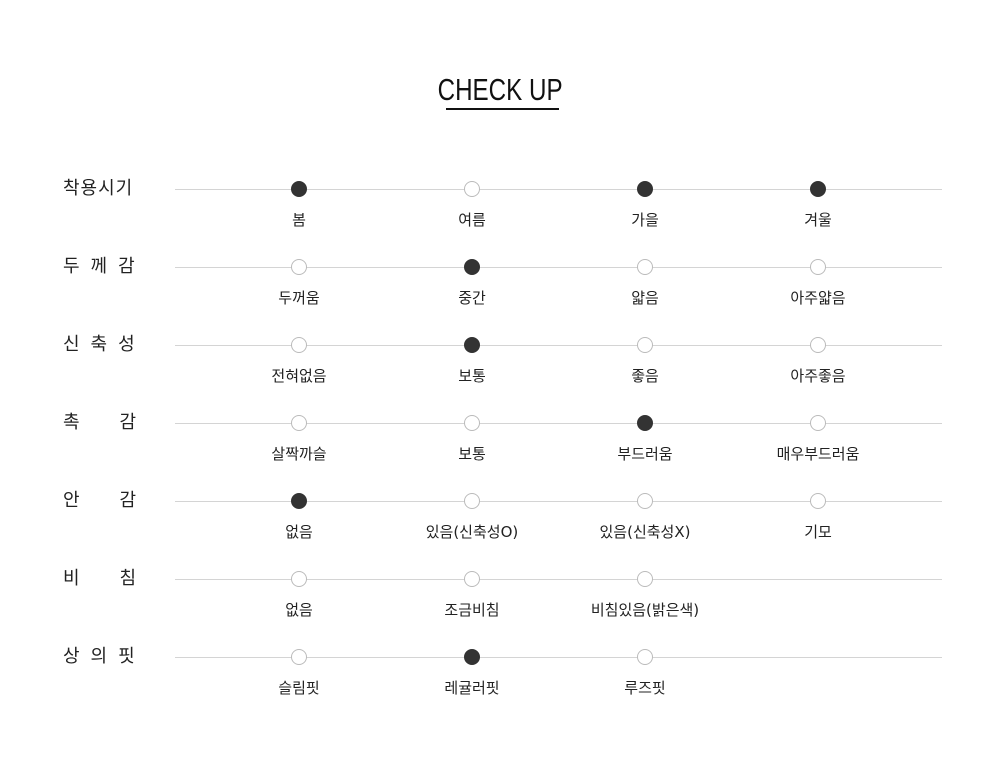 The height and width of the screenshot is (777, 1000). I want to click on option-label: 슬림핏, so click(299, 688).